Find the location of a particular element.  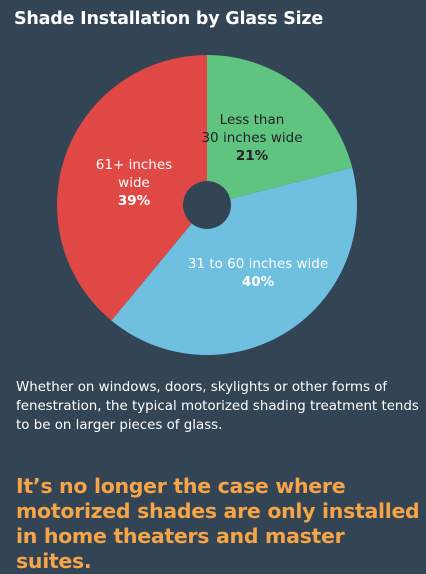

slice-label-line: wide is located at coordinates (134, 183).